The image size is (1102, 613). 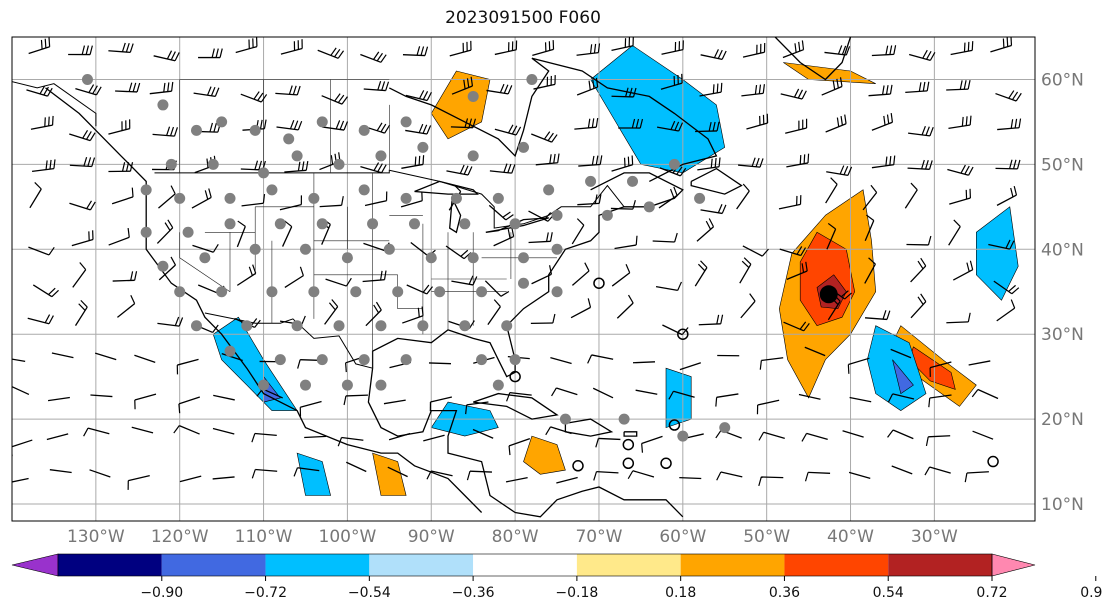 I want to click on longitude-label: 50°W, so click(x=766, y=537).